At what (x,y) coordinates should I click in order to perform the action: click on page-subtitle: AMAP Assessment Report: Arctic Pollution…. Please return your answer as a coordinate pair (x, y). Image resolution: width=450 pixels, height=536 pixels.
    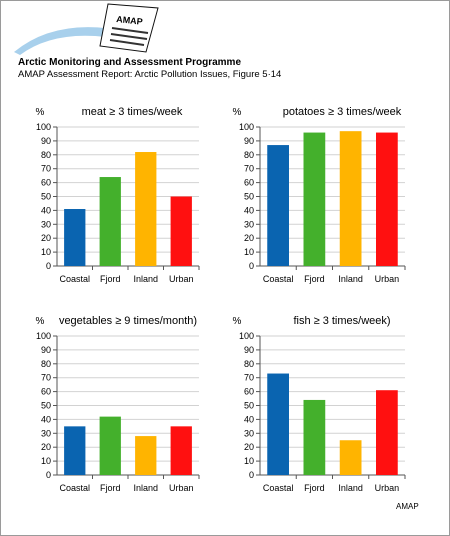
    Looking at the image, I should click on (150, 74).